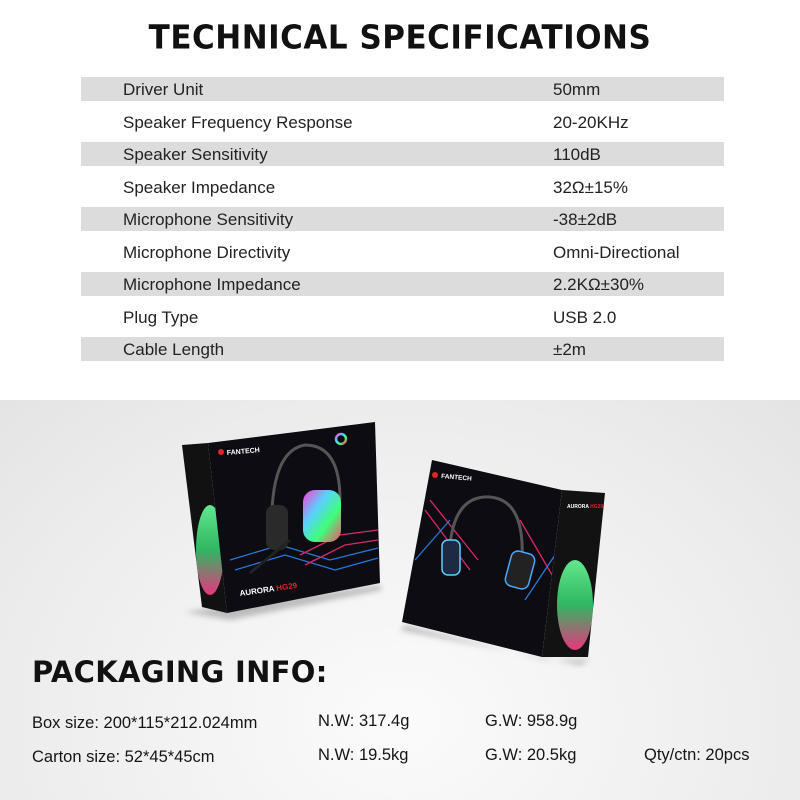 This screenshot has width=800, height=800. I want to click on spec-label: Driver Unit, so click(163, 89).